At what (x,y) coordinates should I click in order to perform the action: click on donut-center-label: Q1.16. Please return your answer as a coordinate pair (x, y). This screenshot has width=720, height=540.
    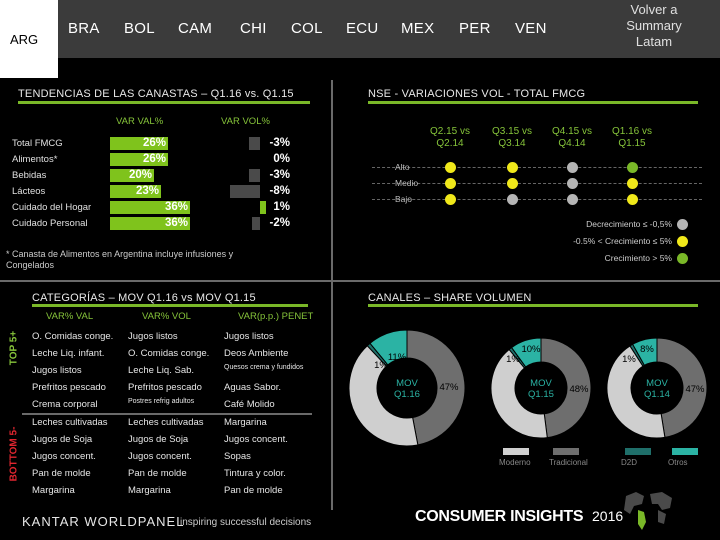
    Looking at the image, I should click on (407, 394).